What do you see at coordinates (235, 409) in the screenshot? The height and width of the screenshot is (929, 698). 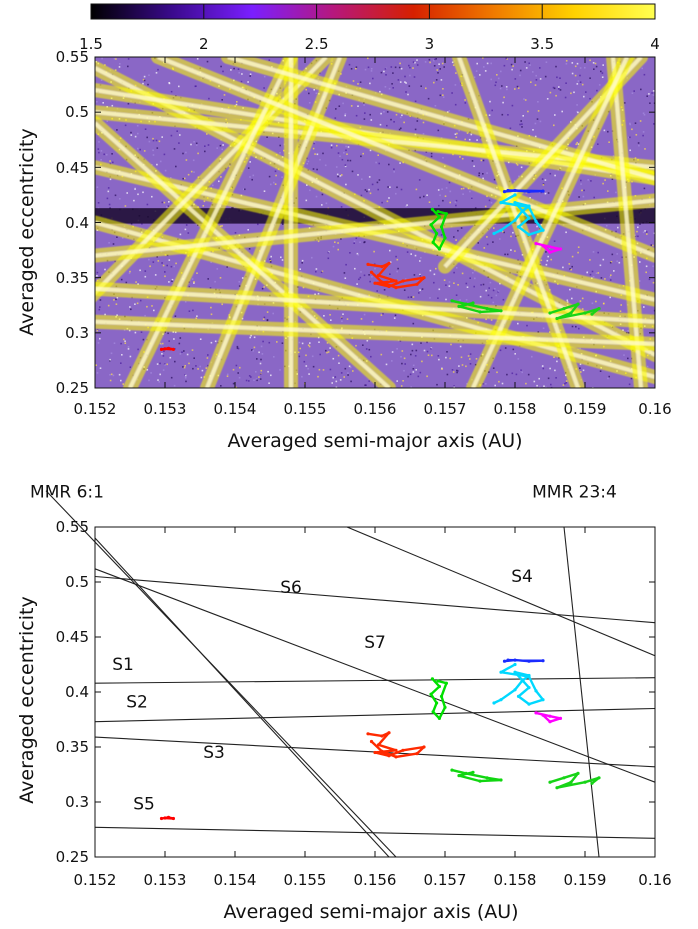 I see `x-tick-label: 0.154` at bounding box center [235, 409].